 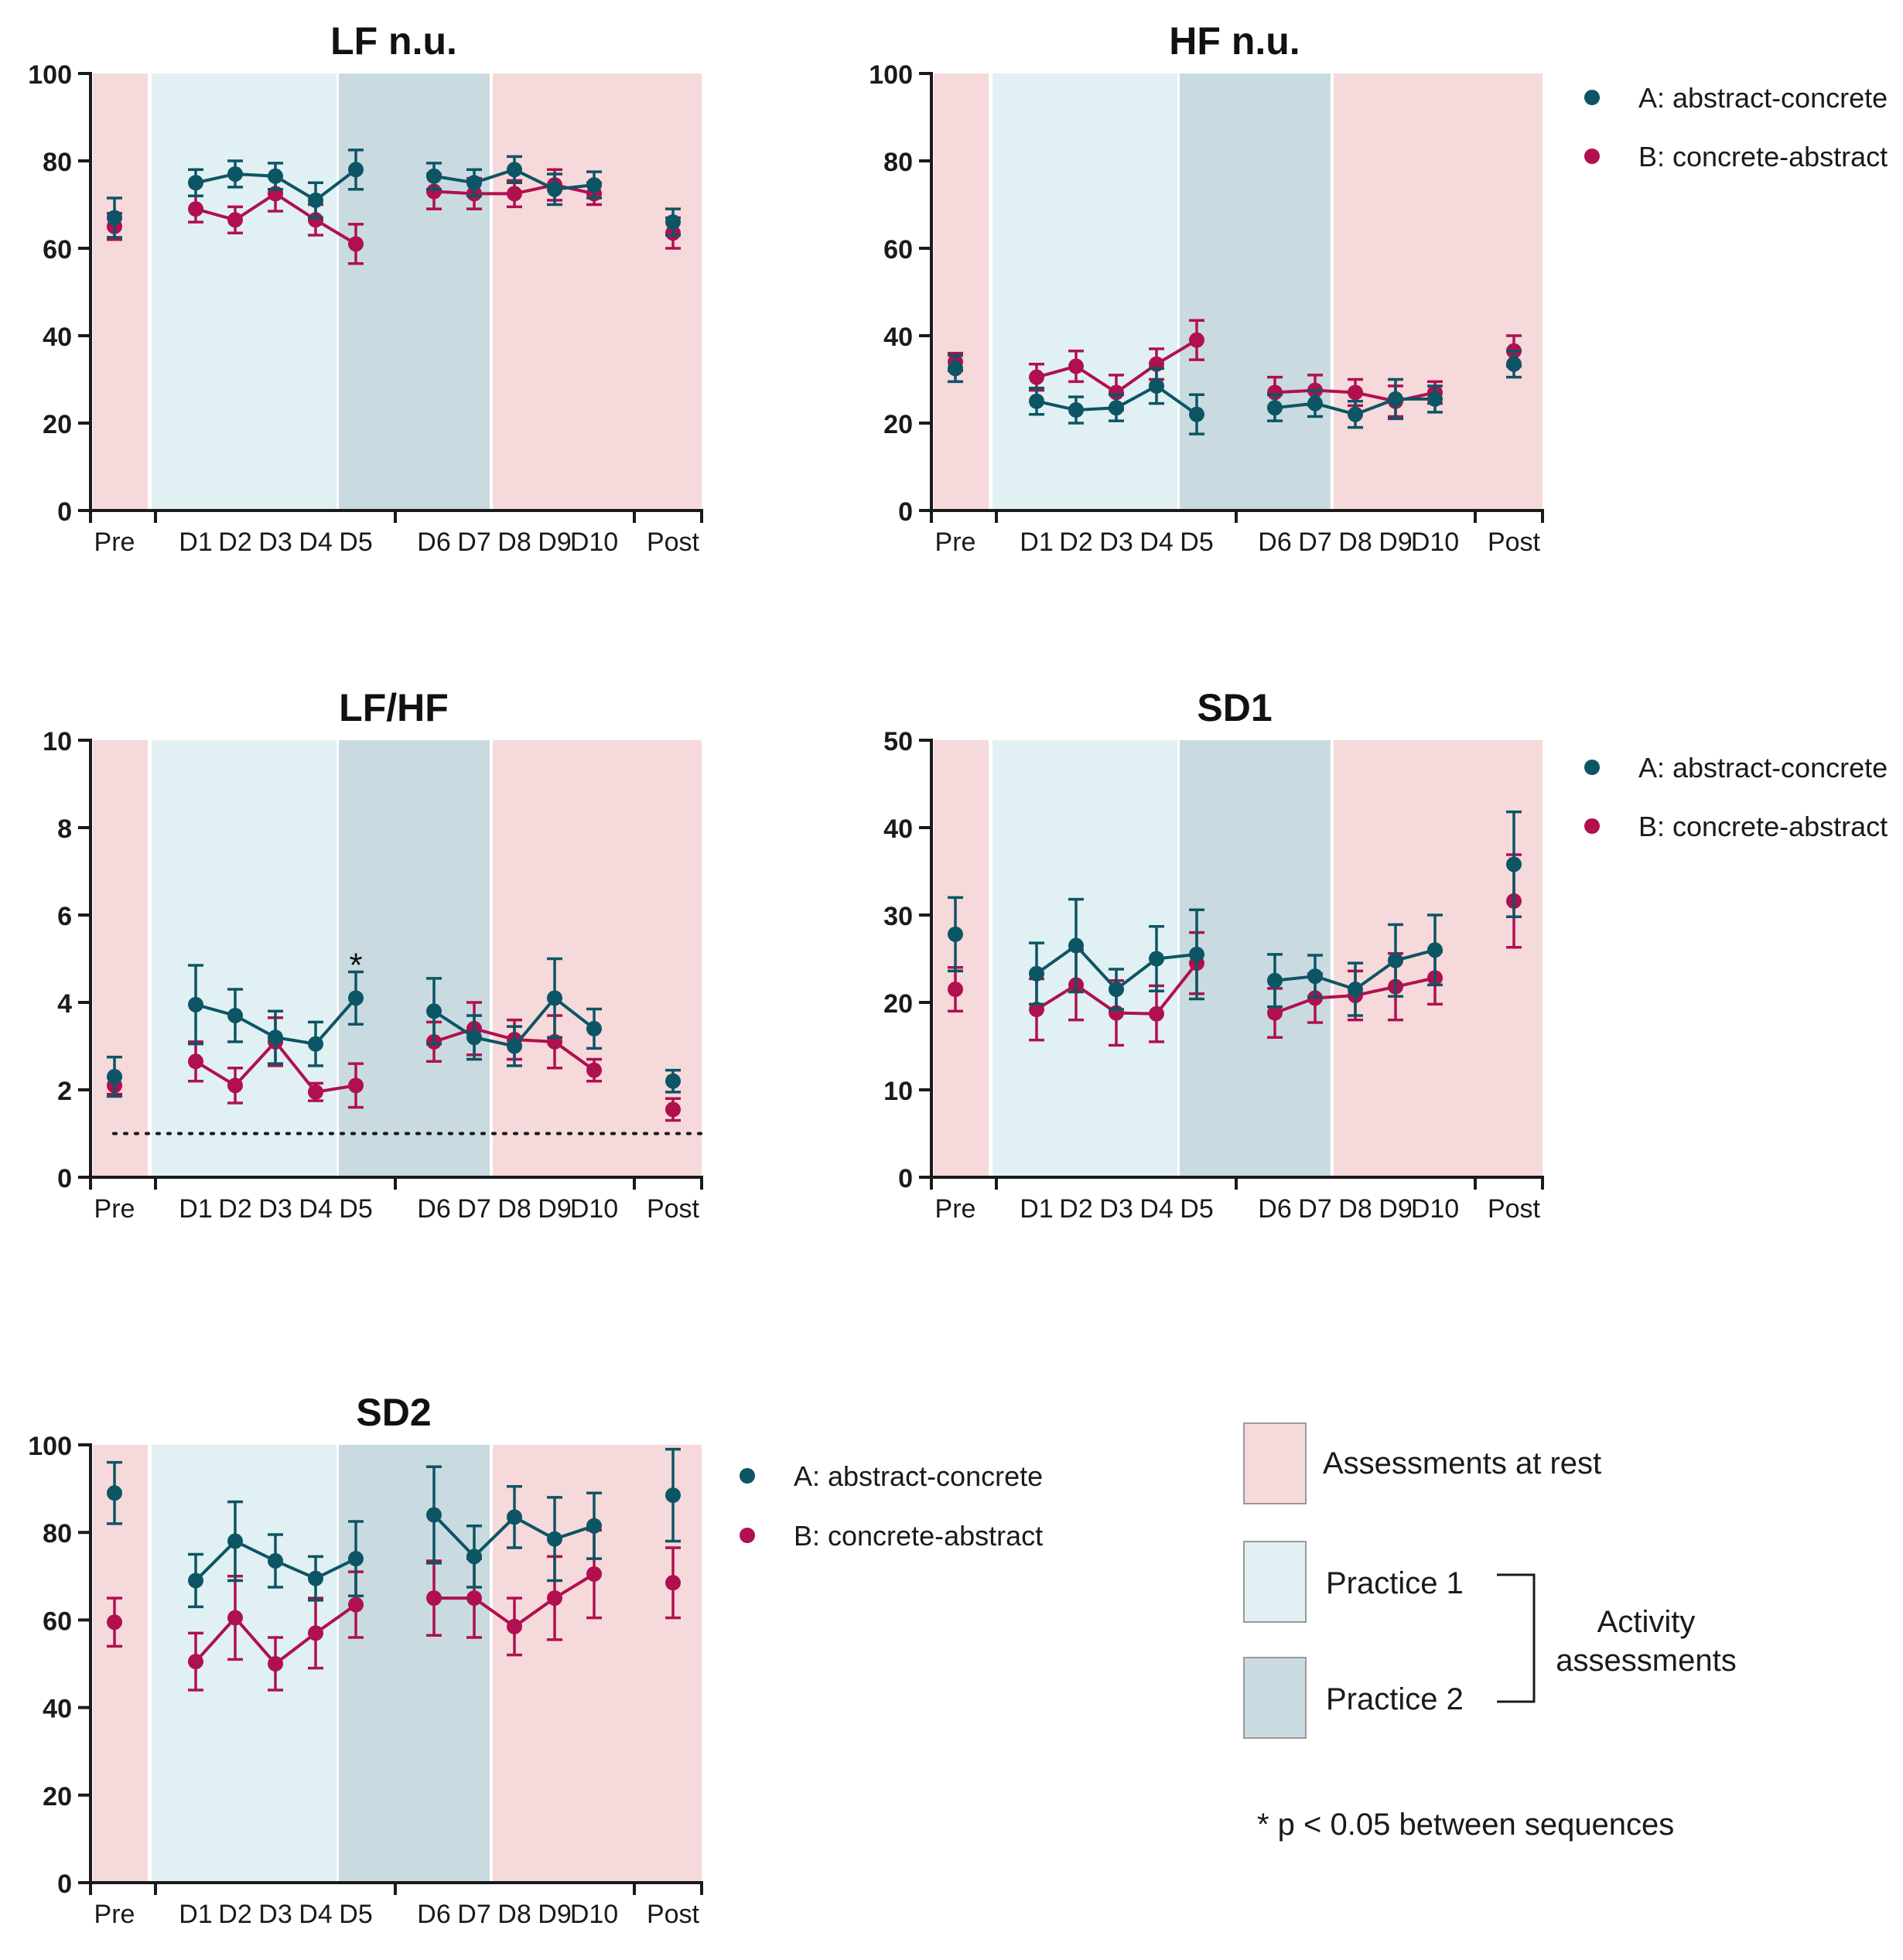 I want to click on y-tick-label: 6, so click(x=64, y=917).